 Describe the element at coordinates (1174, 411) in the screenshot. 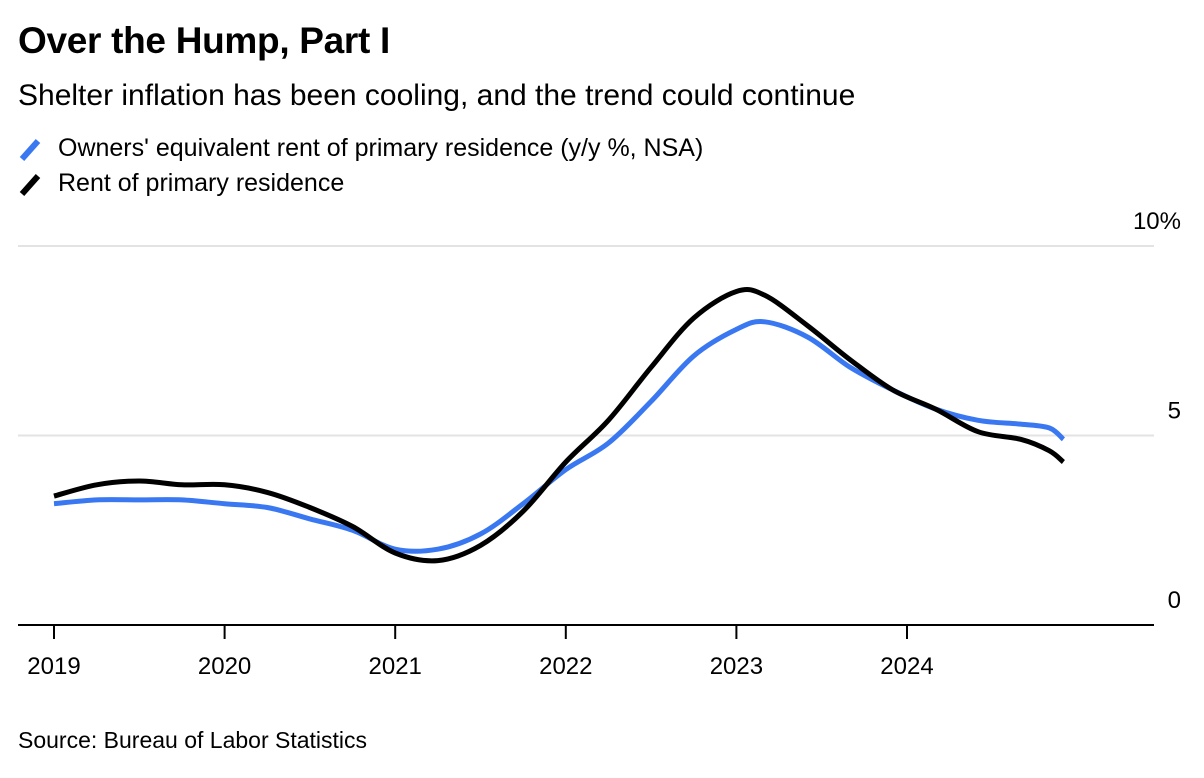

I see `y-tick-label-5: 5` at that location.